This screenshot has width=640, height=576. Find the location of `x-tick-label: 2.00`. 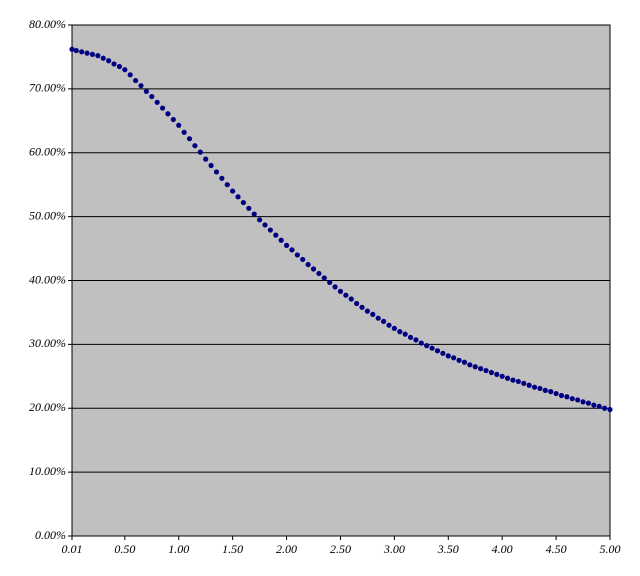

x-tick-label: 2.00 is located at coordinates (286, 549).